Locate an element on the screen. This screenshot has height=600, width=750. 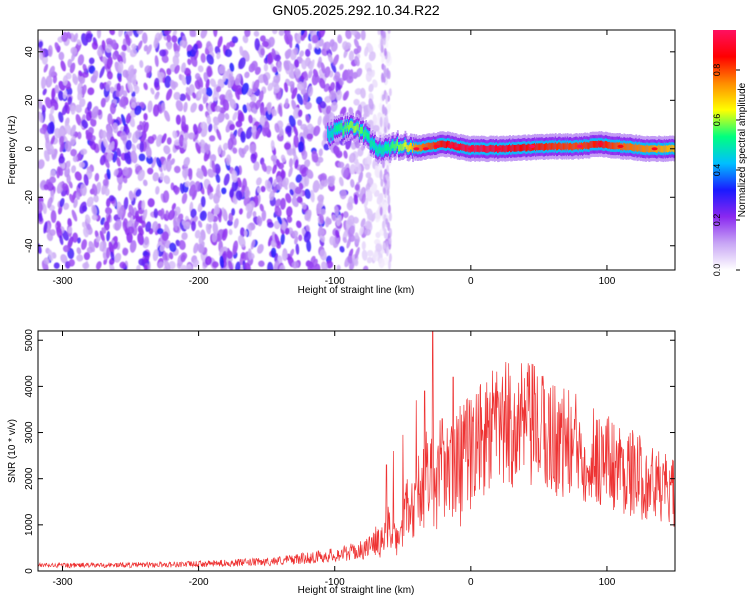
figure-title: GN05.2025.292.10.34.R22 is located at coordinates (356, 10).